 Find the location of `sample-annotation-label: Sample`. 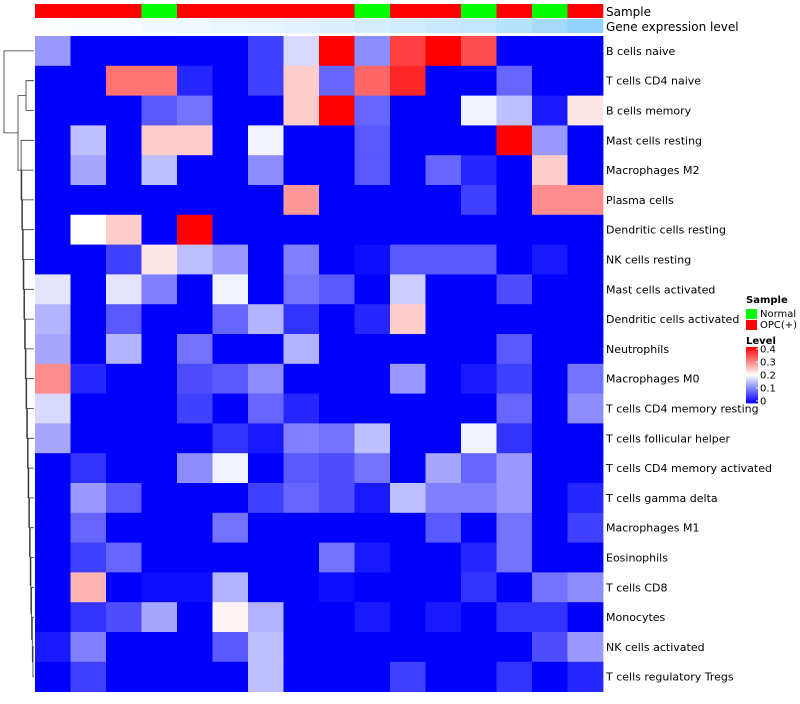

sample-annotation-label: Sample is located at coordinates (628, 12).